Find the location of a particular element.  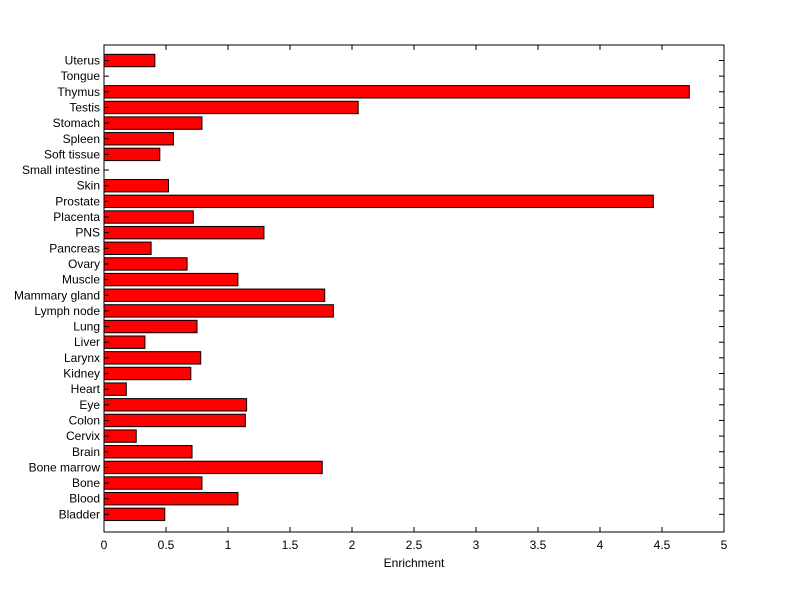

x-tick-label: 0.5 is located at coordinates (166, 545).